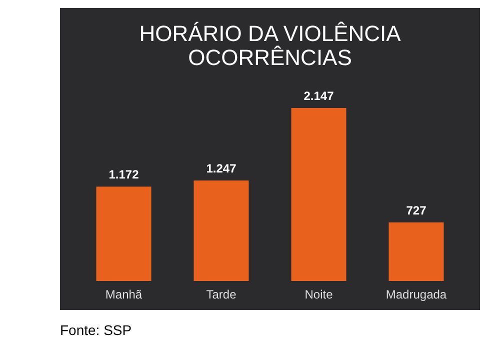  Describe the element at coordinates (123, 295) in the screenshot. I see `x-tick-label: Manhã` at that location.